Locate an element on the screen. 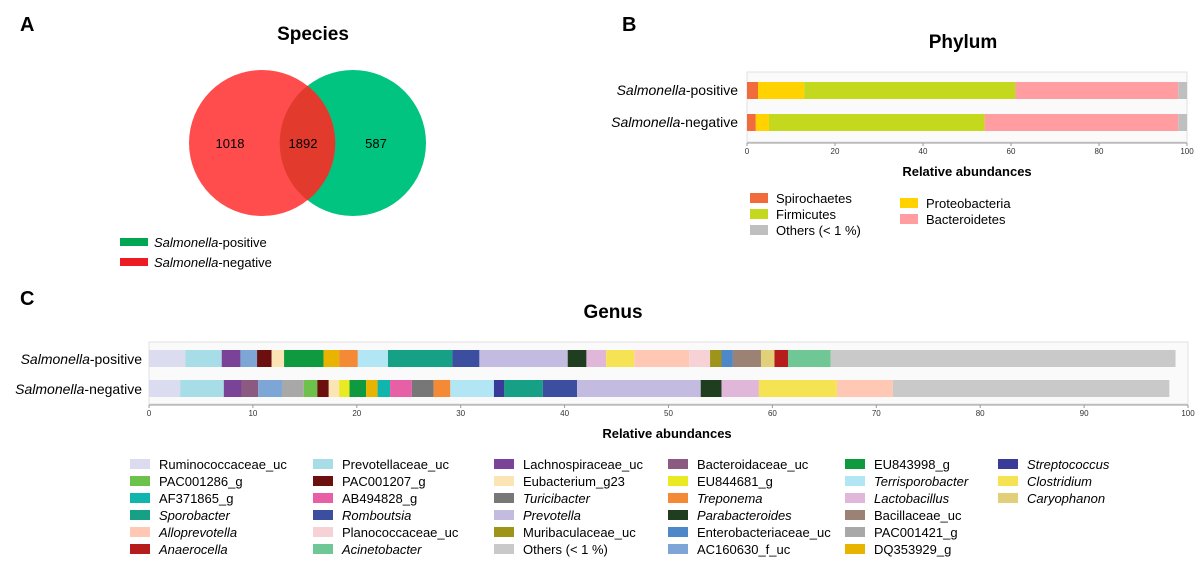 The image size is (1200, 570). legend-label: Turicibacter is located at coordinates (557, 498).